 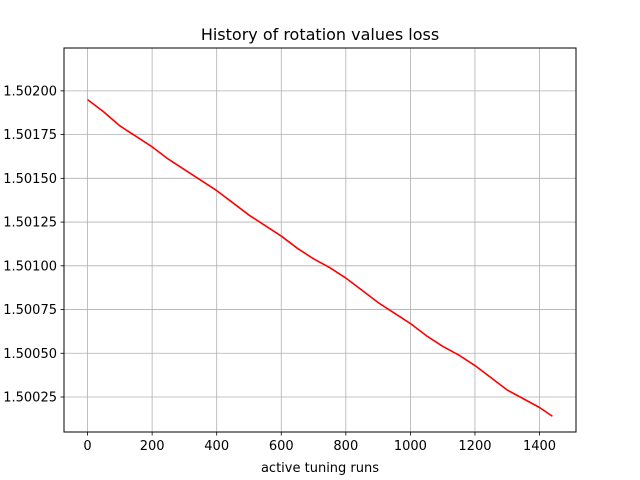 I want to click on x-tick-label: 1400, so click(x=539, y=446).